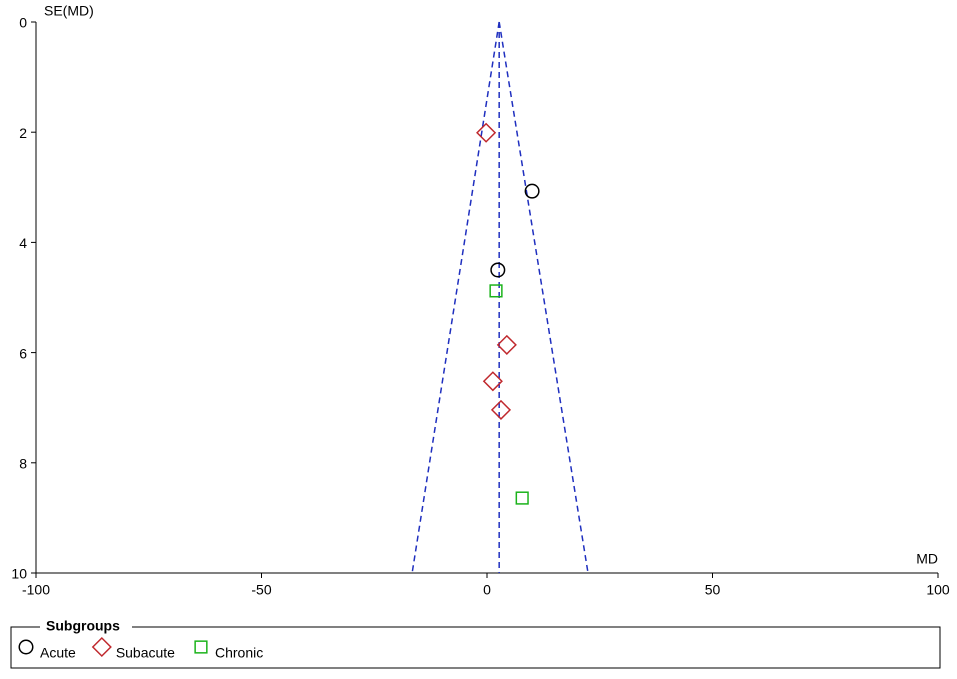 The width and height of the screenshot is (957, 679). What do you see at coordinates (713, 590) in the screenshot?
I see `x-tick-label: 50` at bounding box center [713, 590].